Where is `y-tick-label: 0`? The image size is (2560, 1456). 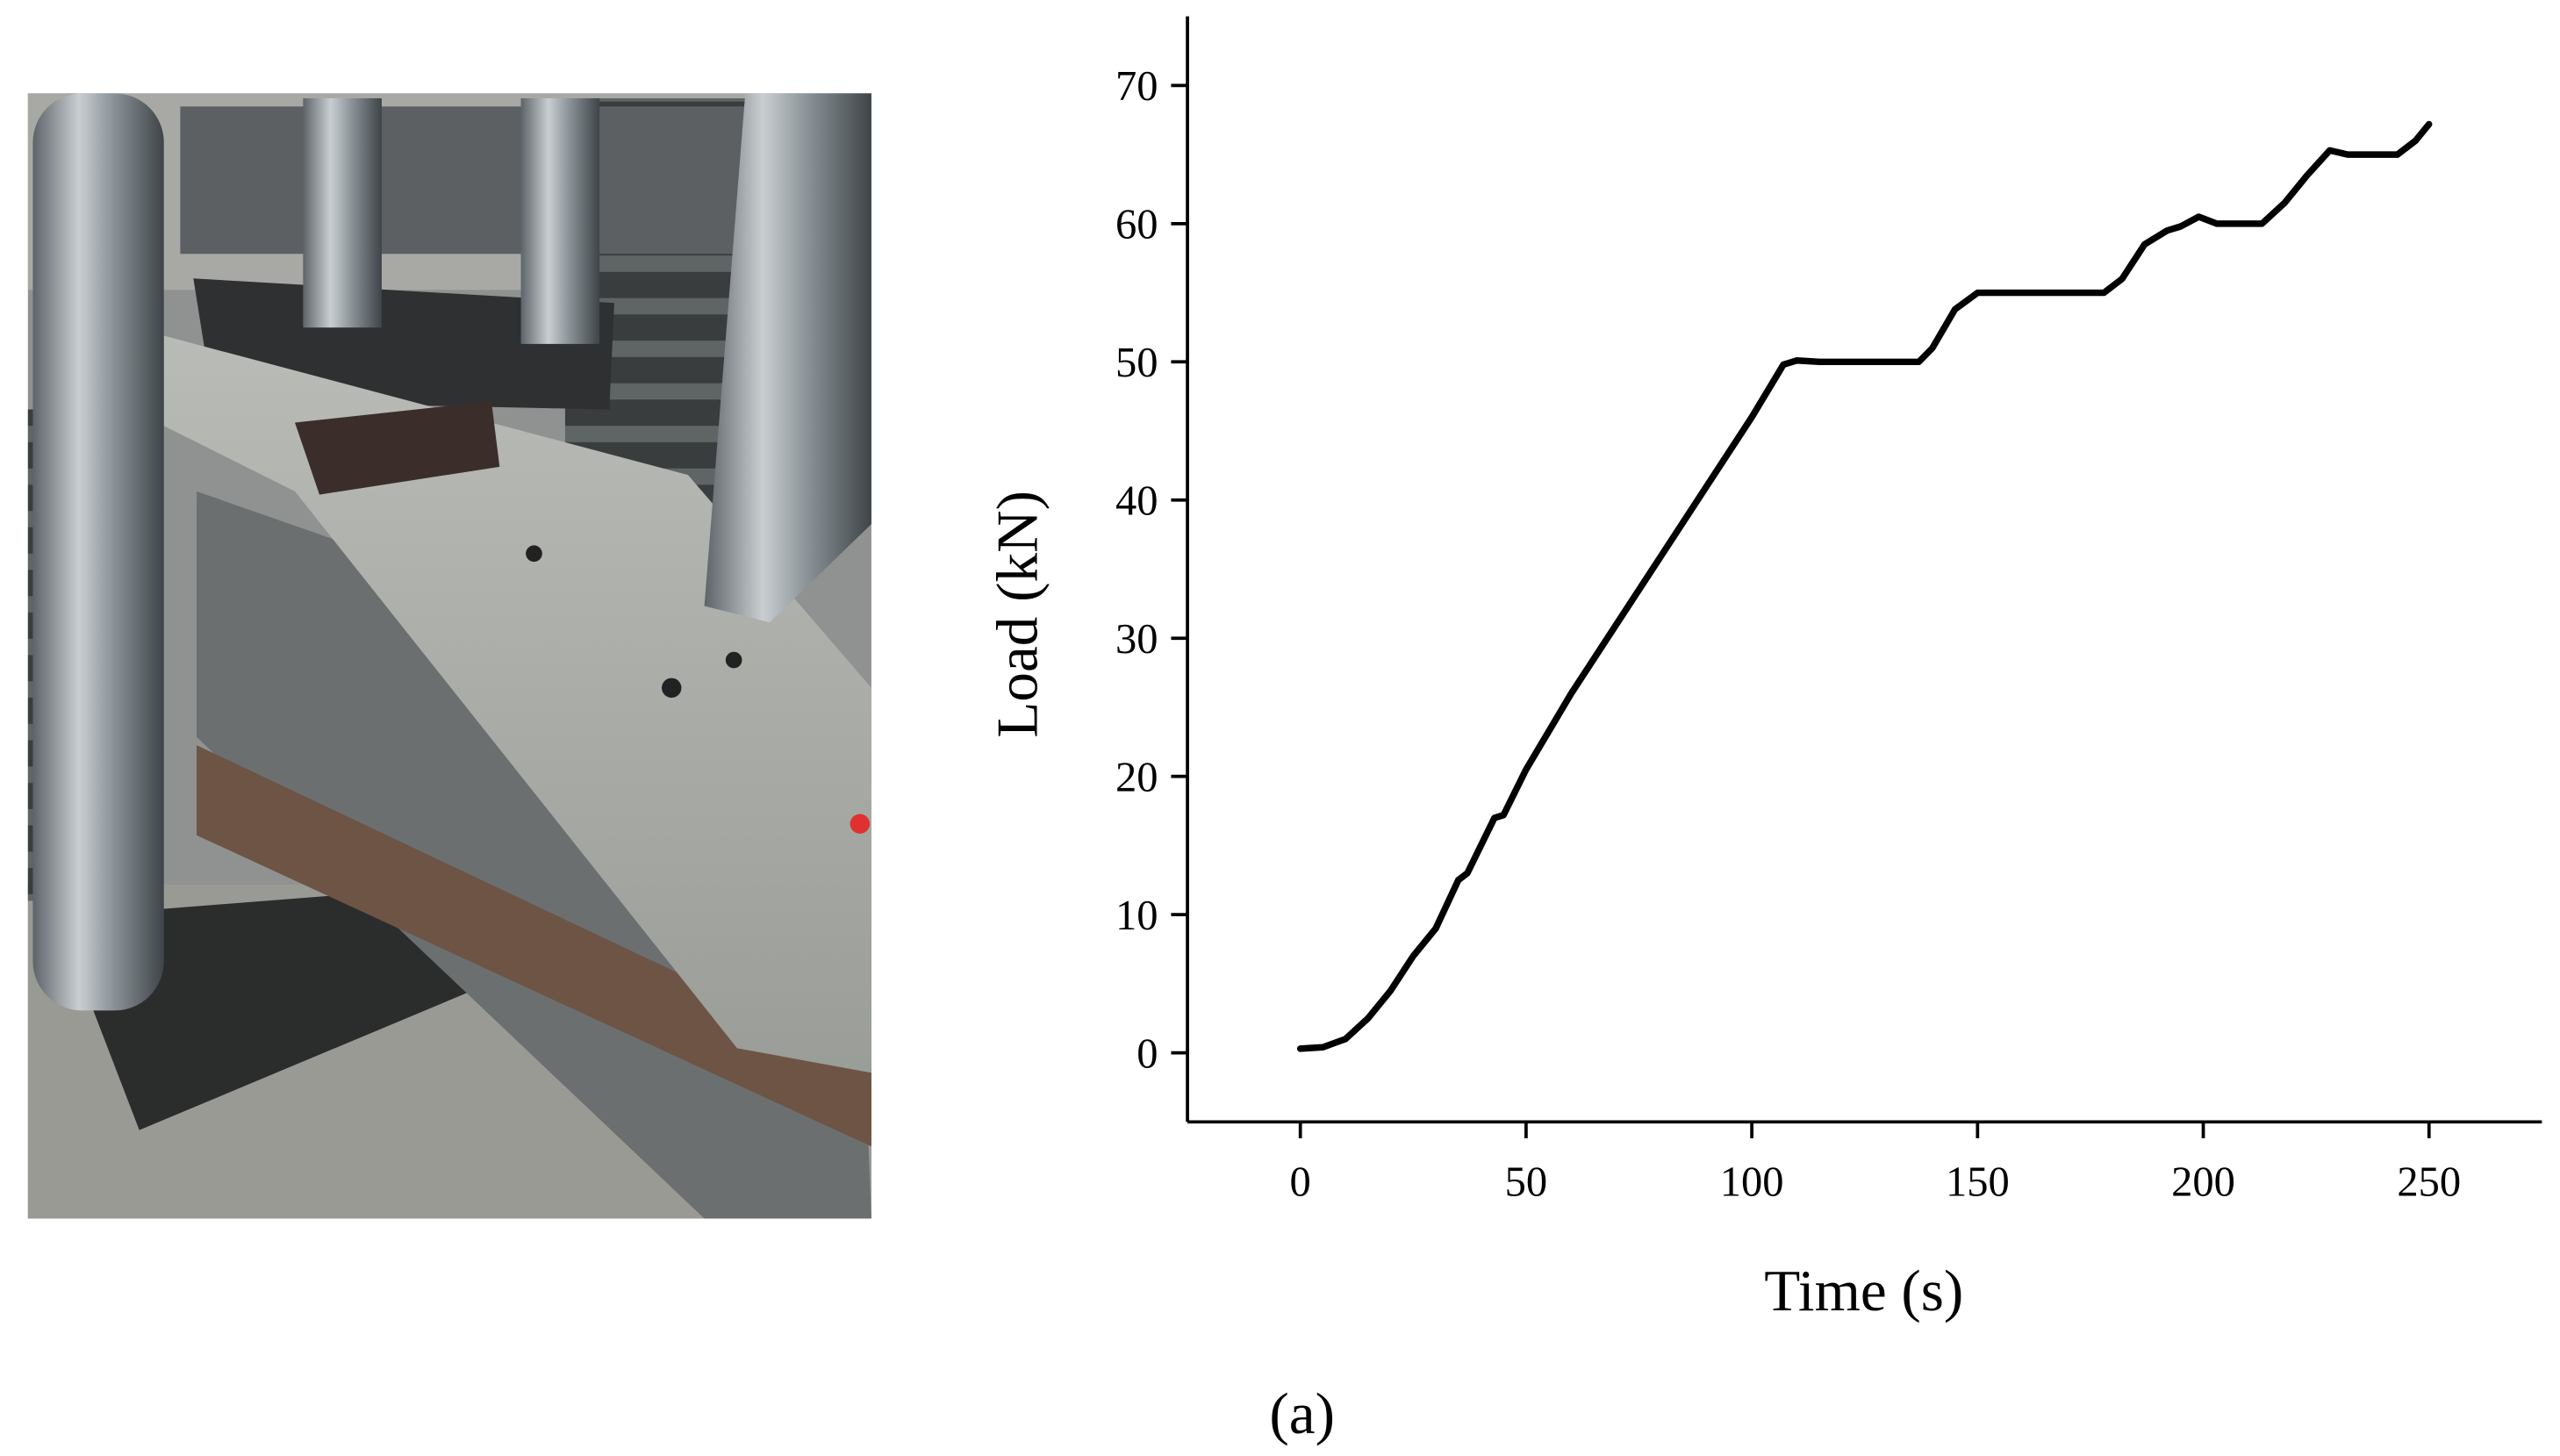 y-tick-label: 0 is located at coordinates (1147, 1053).